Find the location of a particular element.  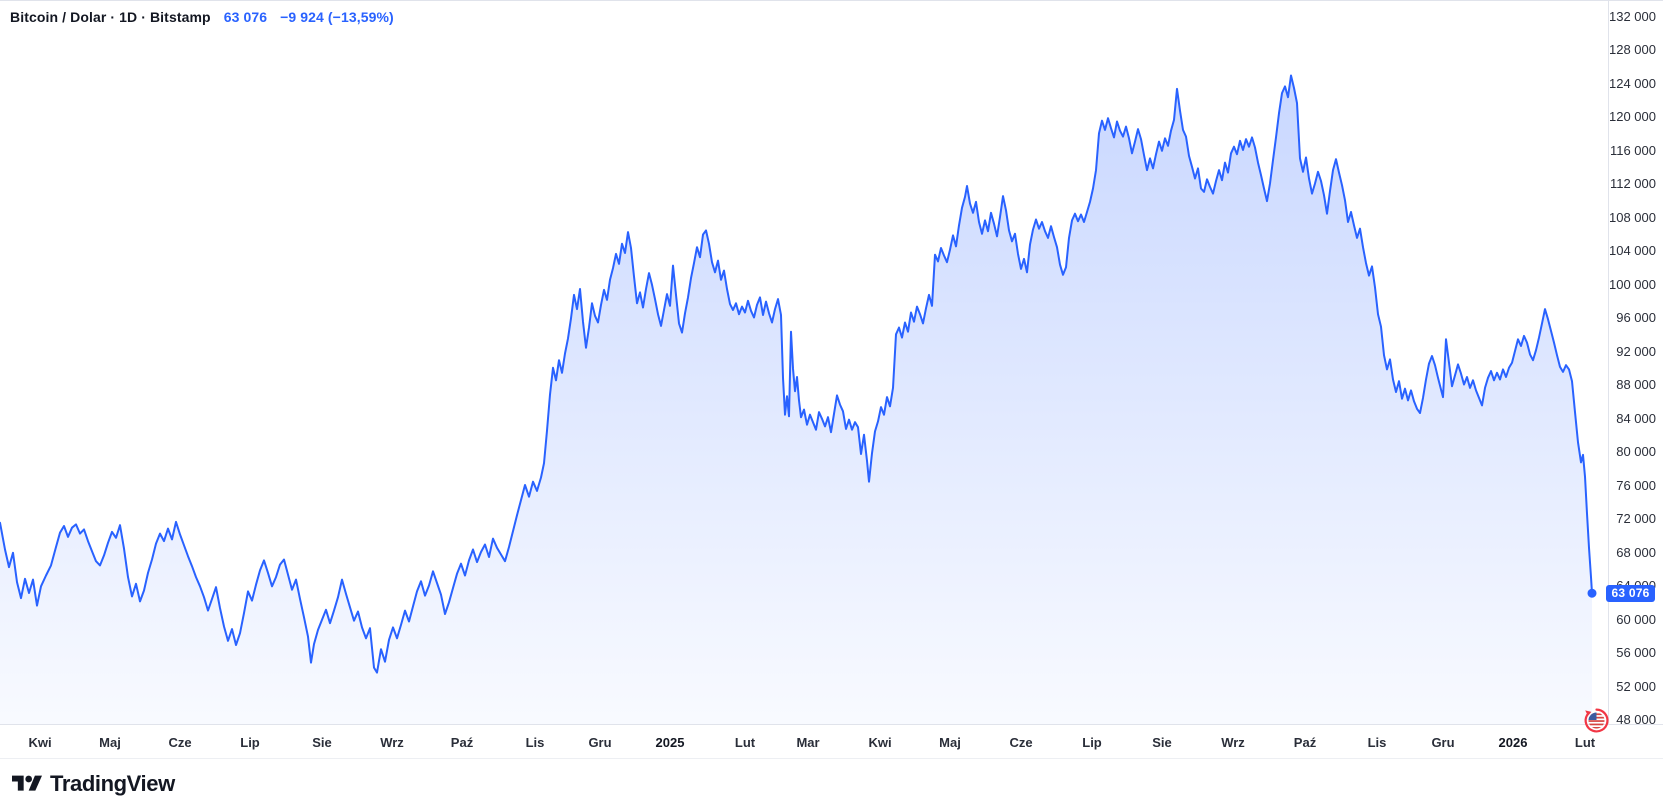

currency-toggle-icon is located at coordinates (1596, 723).